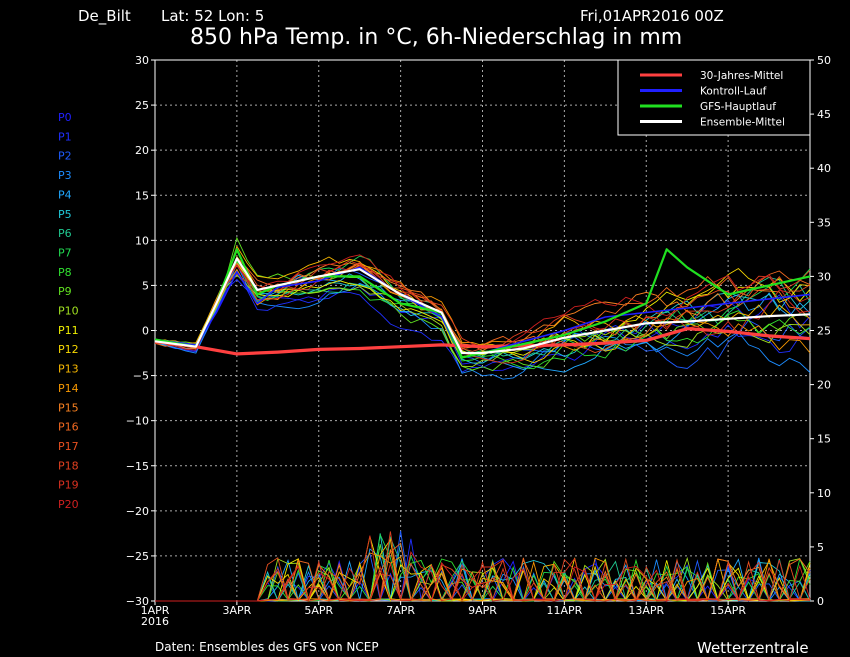  Describe the element at coordinates (400, 610) in the screenshot. I see `x-tick-label: 7APR` at that location.